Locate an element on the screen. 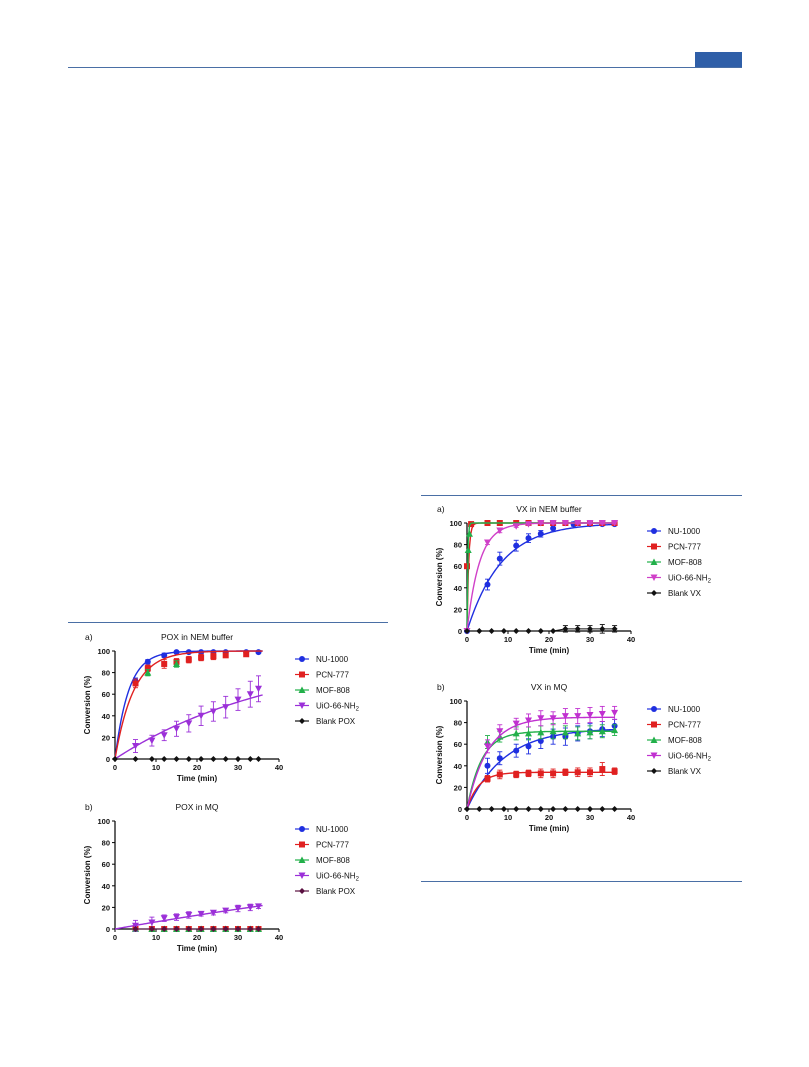  figure-top-rule-right is located at coordinates (581, 495).